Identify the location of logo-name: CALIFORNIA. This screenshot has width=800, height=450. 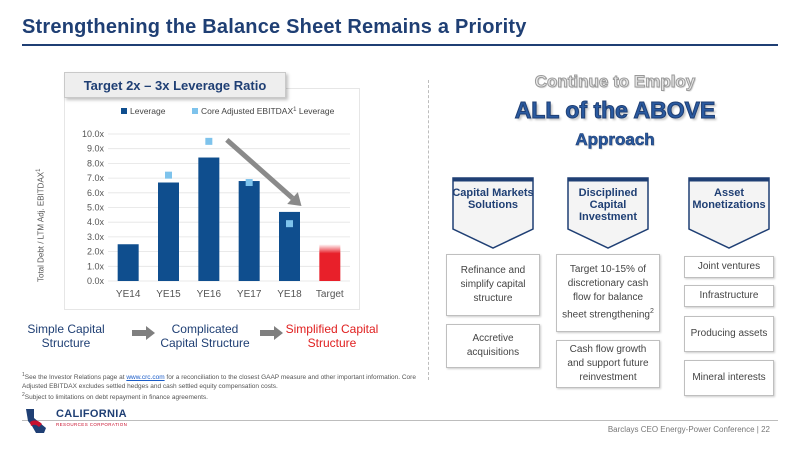
(91, 414).